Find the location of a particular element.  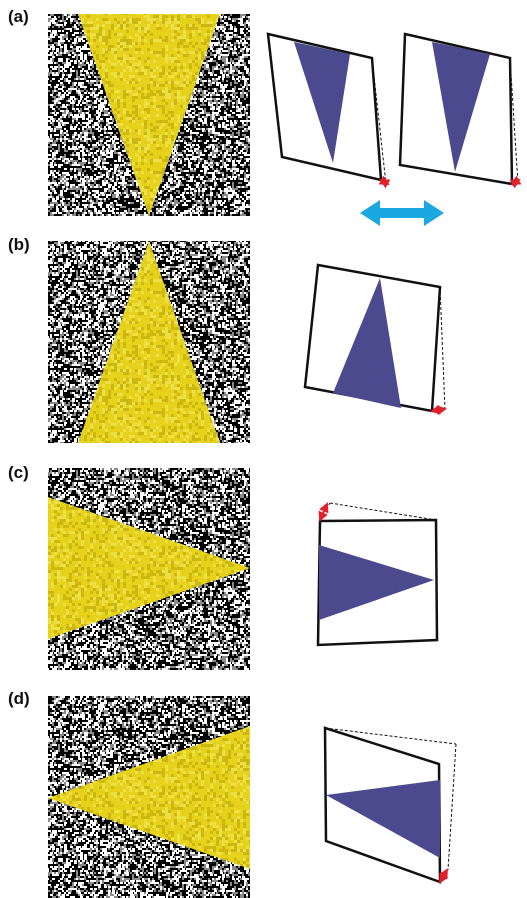

sheared-frame-a-right is located at coordinates (460, 110).